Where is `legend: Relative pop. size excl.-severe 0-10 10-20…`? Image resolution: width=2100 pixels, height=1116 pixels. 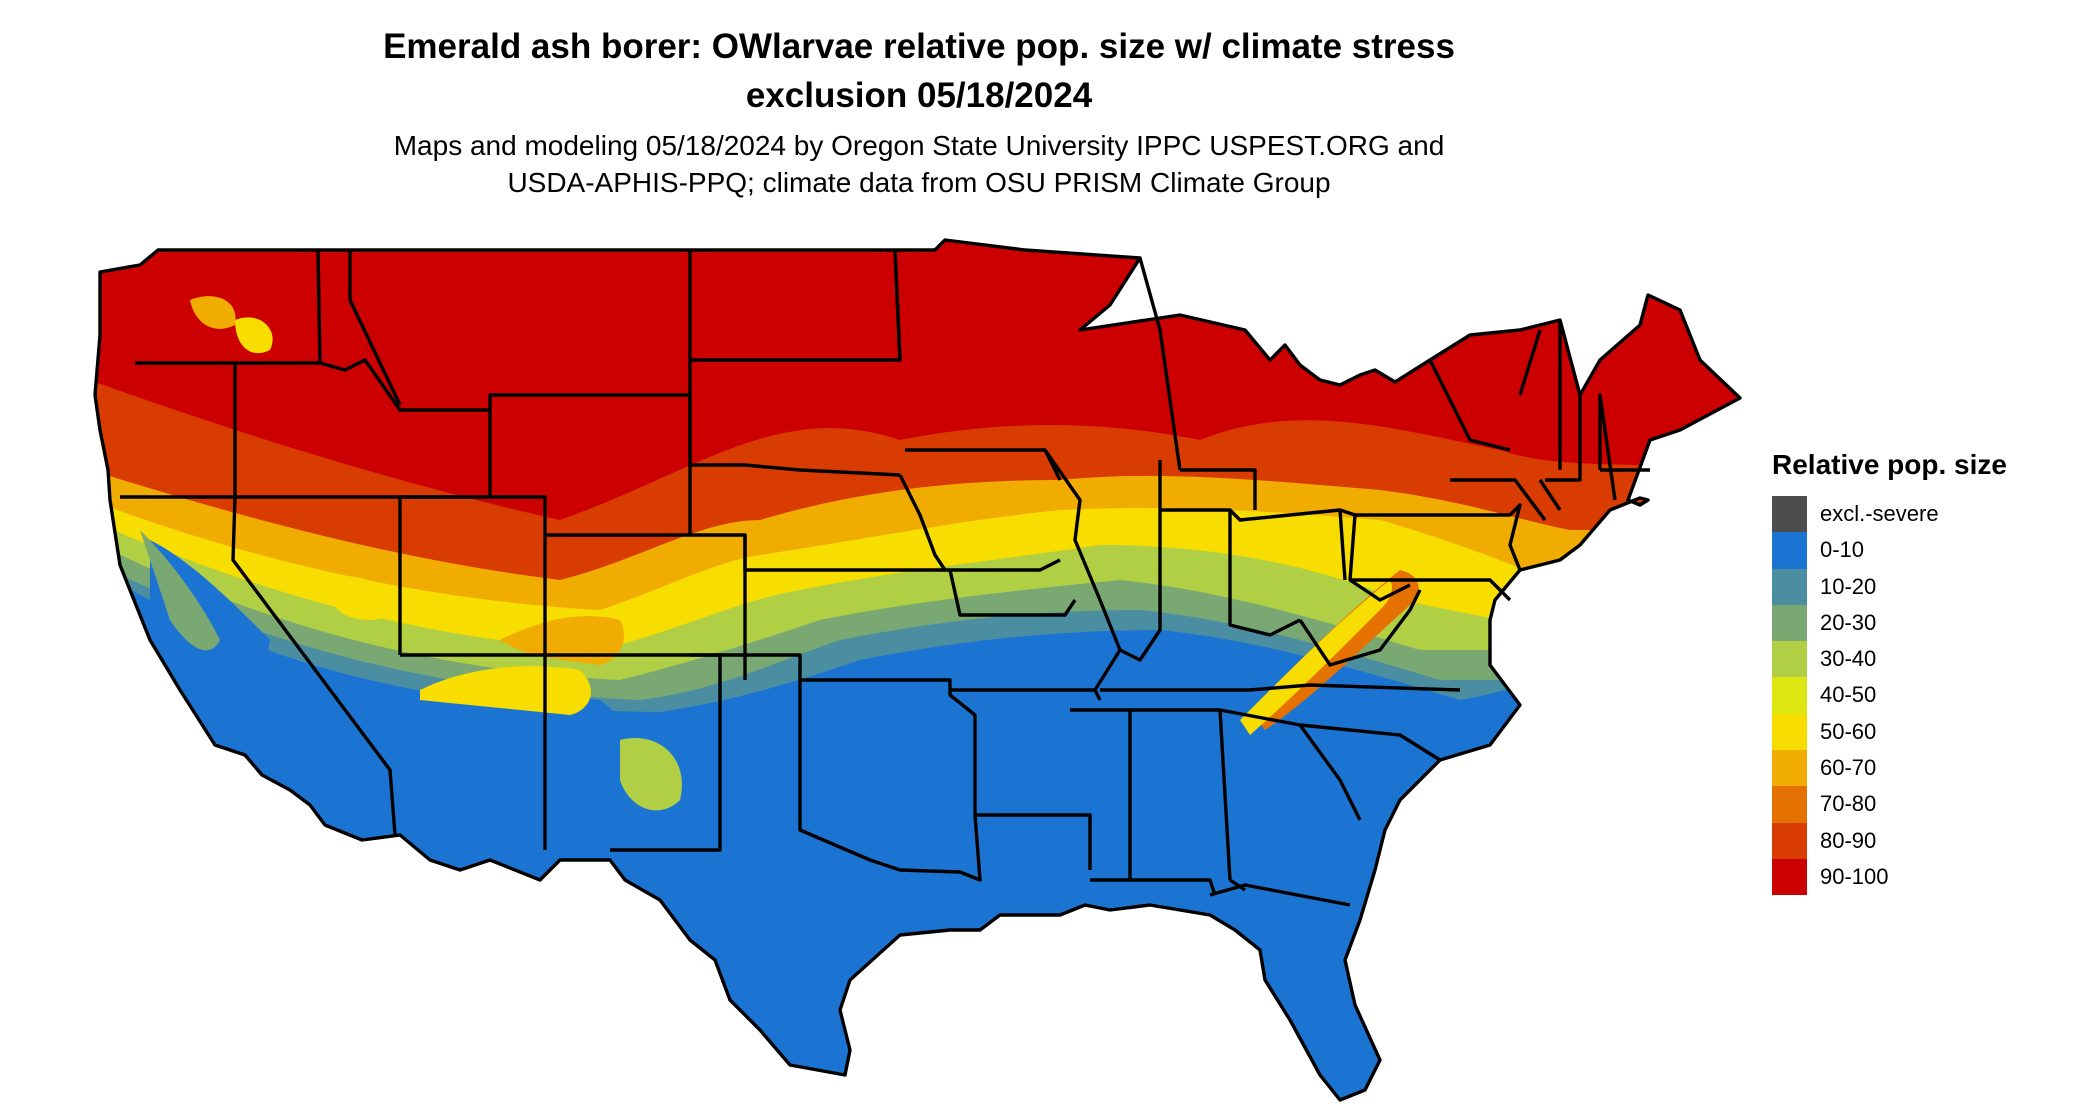 legend: Relative pop. size excl.-severe 0-10 10-20… is located at coordinates (1889, 672).